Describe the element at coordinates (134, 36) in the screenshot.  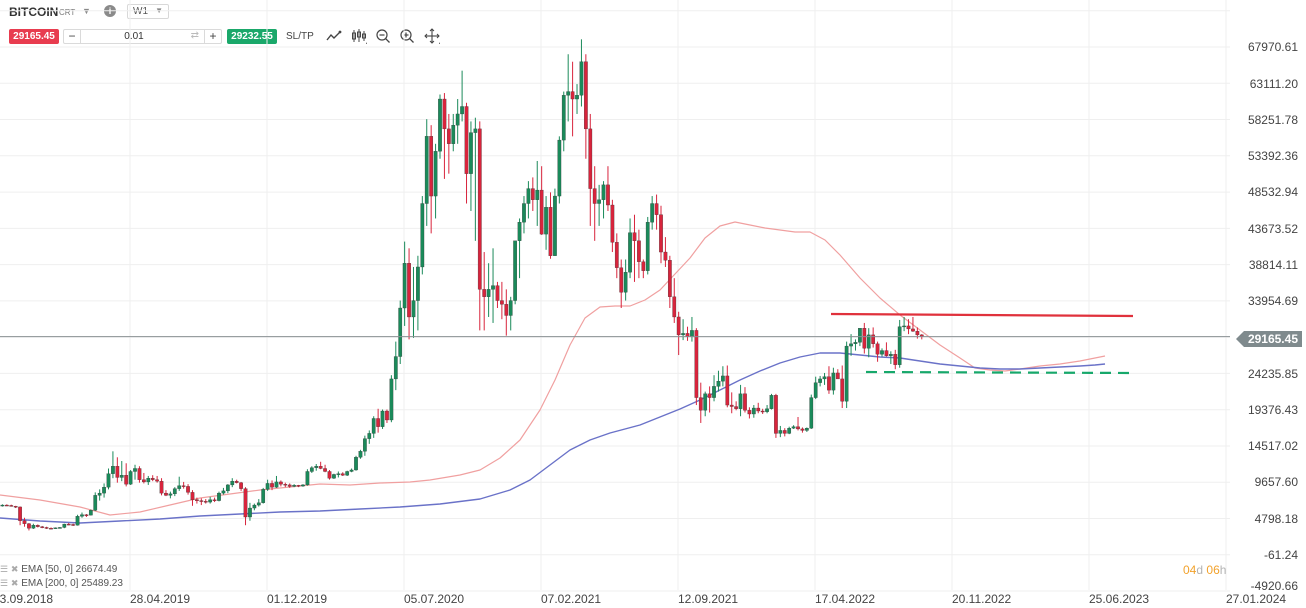
I see `volume-input: 0.01` at that location.